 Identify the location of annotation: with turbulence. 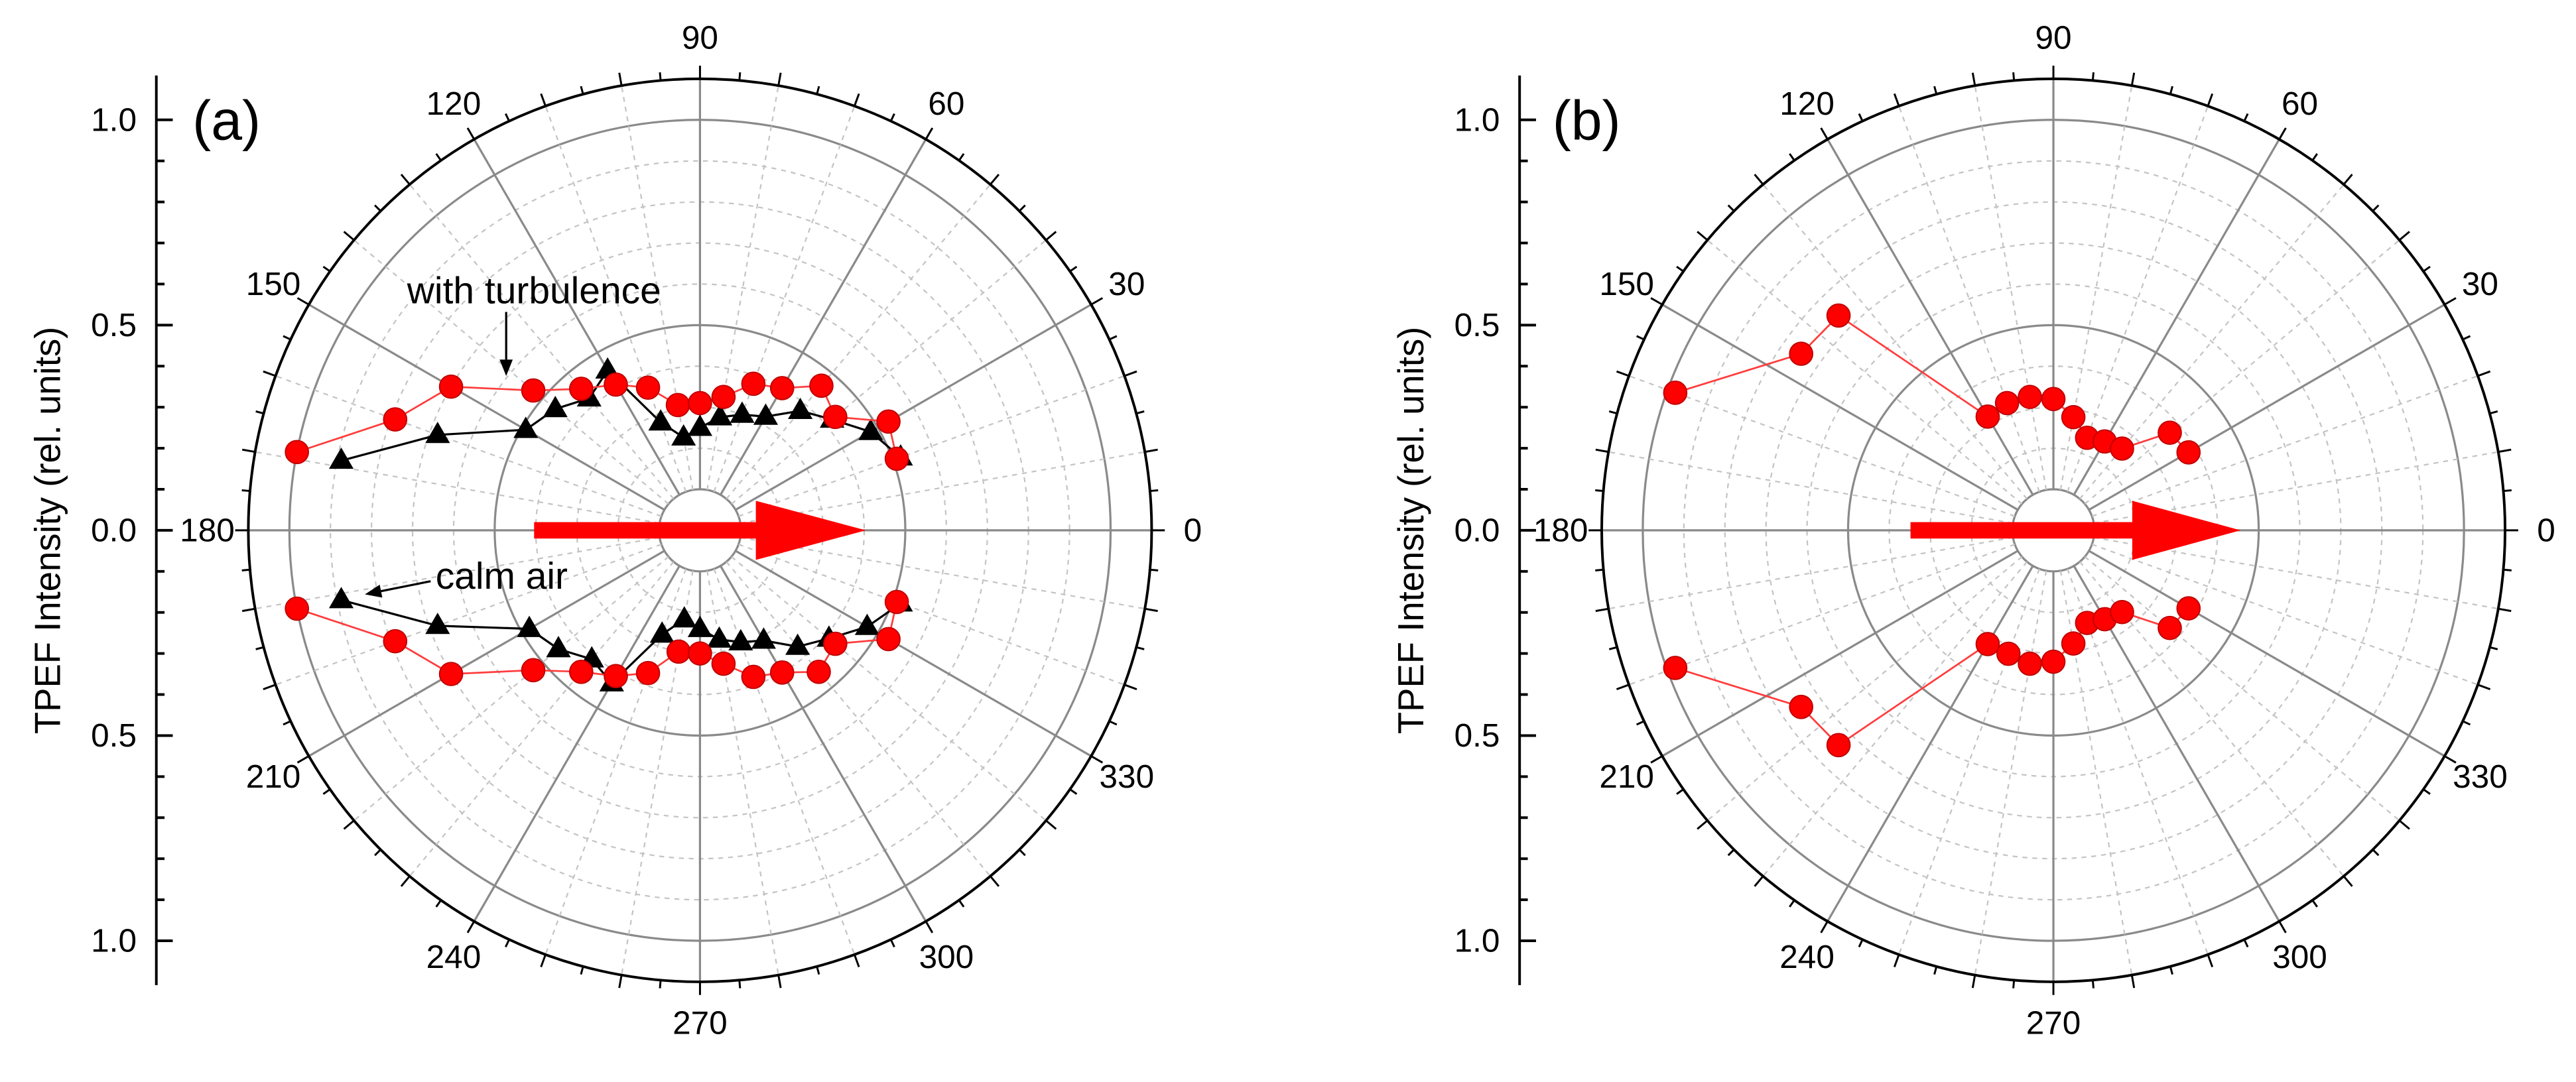
(534, 323).